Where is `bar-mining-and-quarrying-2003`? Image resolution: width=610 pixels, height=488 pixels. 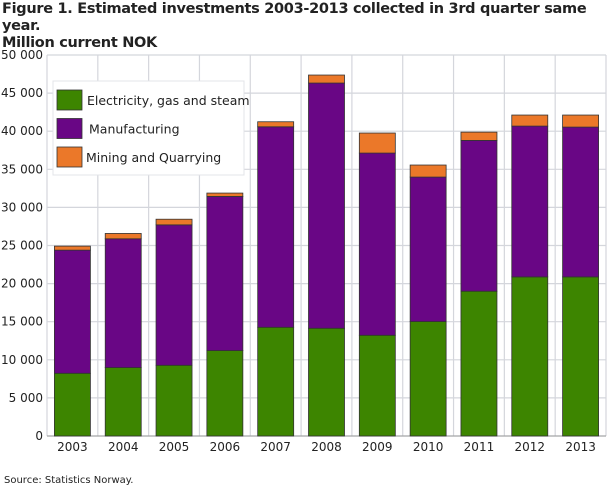 bar-mining-and-quarrying-2003 is located at coordinates (72, 248).